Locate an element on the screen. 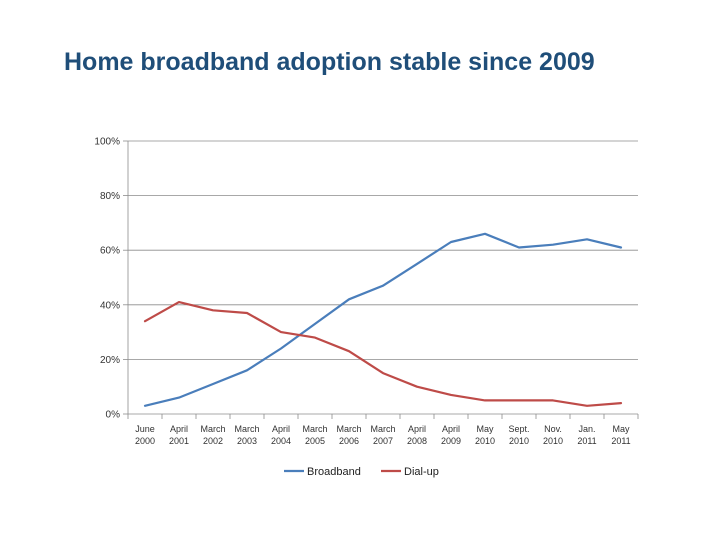 Image resolution: width=728 pixels, height=546 pixels. x-tick-label-month: June is located at coordinates (145, 429).